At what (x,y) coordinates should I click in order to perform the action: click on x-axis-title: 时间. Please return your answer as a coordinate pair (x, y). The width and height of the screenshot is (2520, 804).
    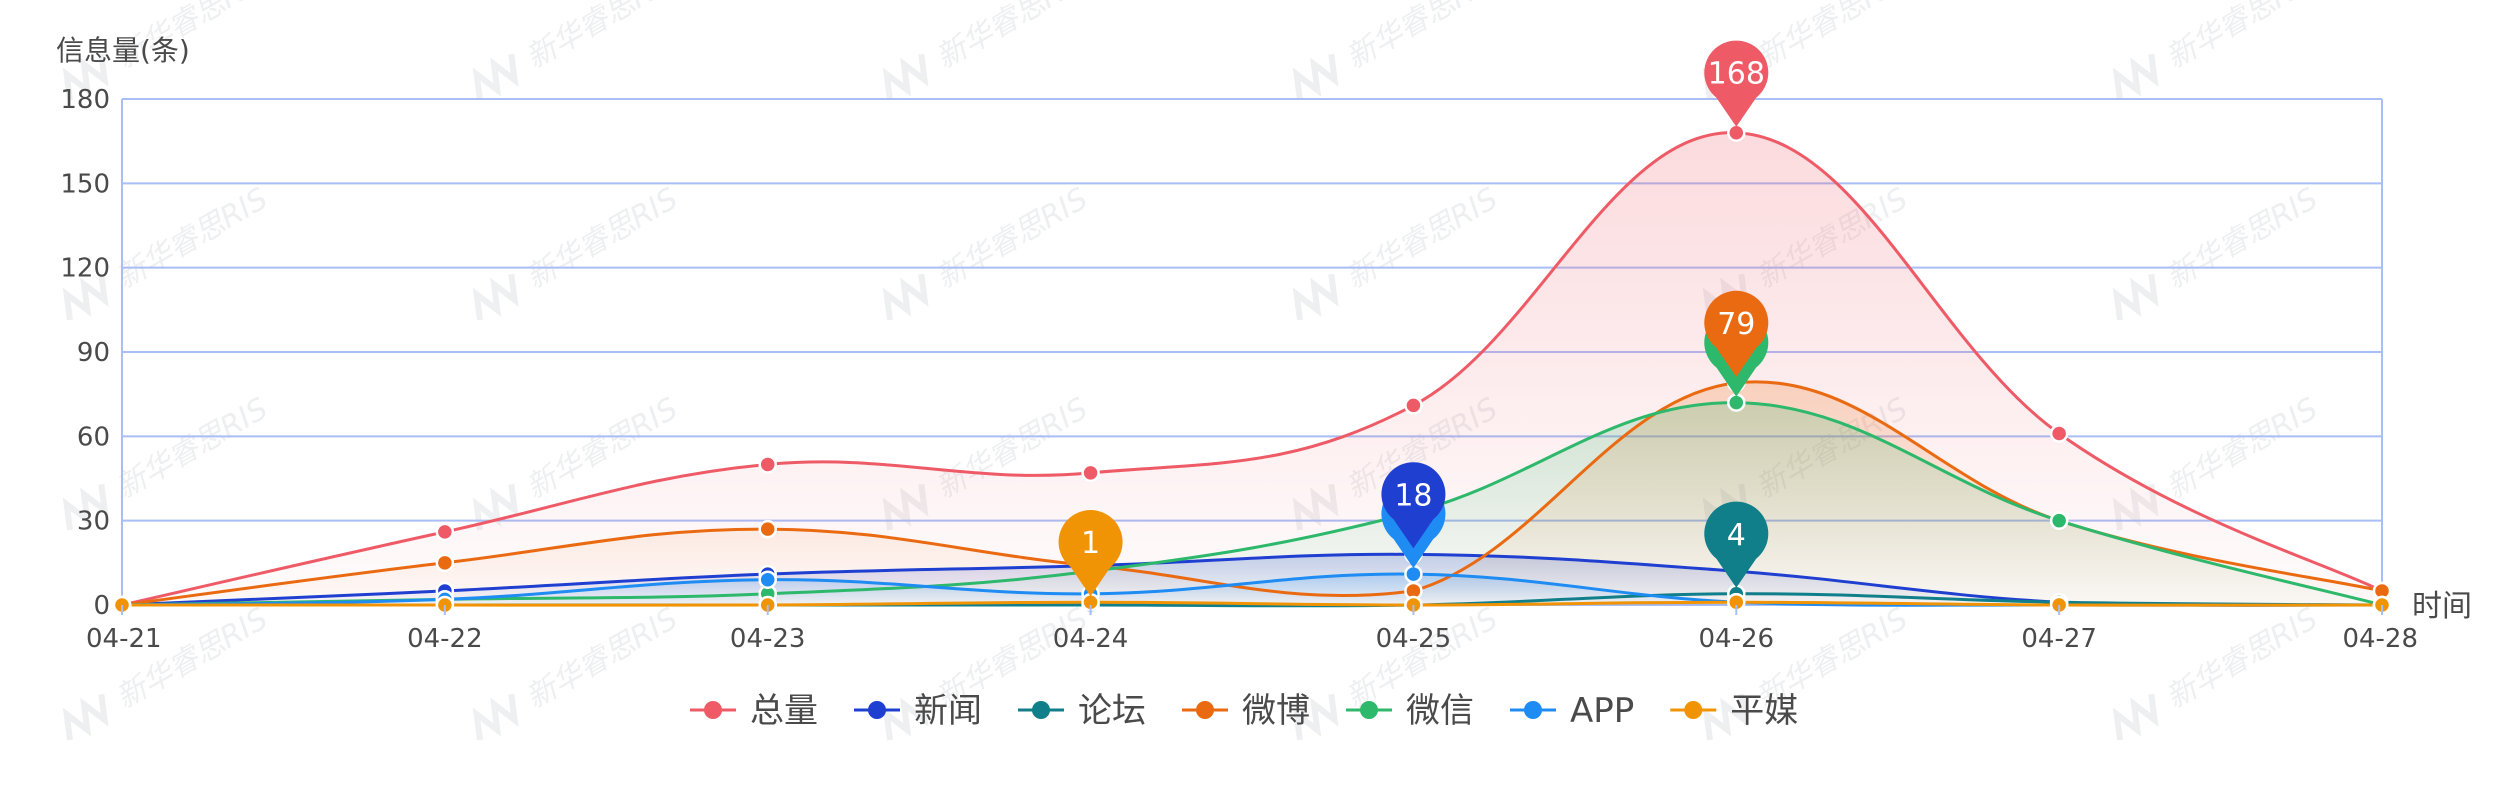
    Looking at the image, I should click on (2442, 606).